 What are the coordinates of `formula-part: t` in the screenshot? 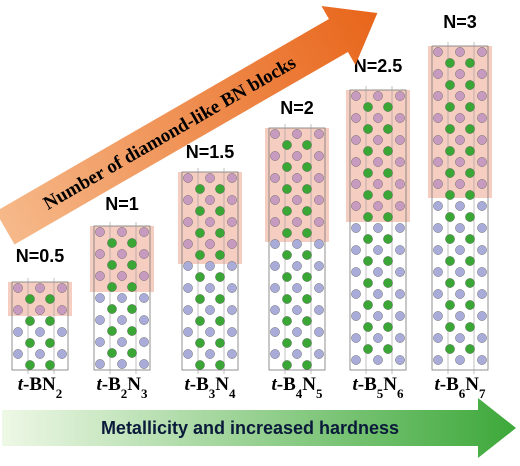 It's located at (274, 384).